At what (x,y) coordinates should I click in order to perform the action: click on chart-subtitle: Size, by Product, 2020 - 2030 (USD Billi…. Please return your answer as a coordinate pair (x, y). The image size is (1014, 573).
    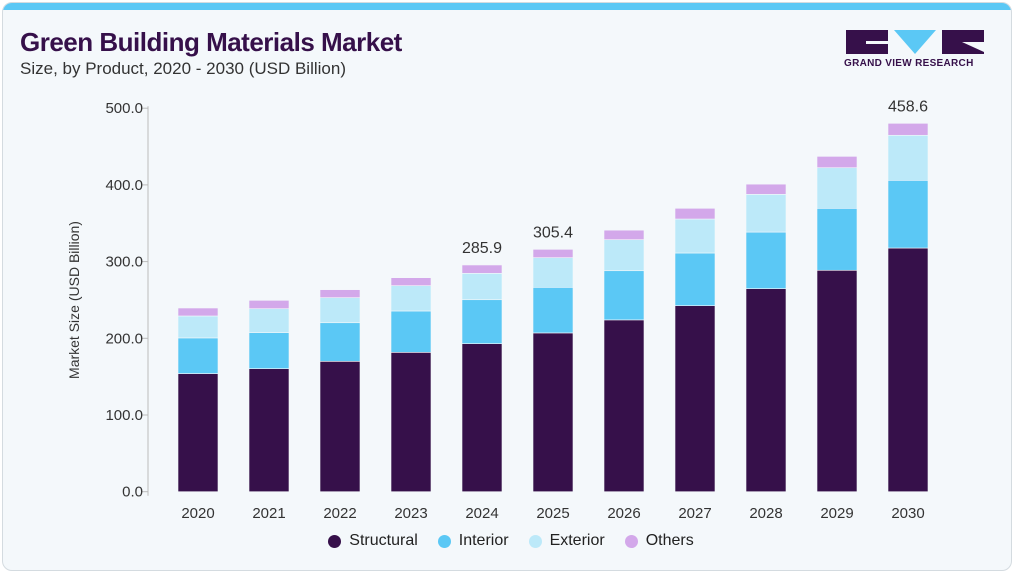
    Looking at the image, I should click on (183, 68).